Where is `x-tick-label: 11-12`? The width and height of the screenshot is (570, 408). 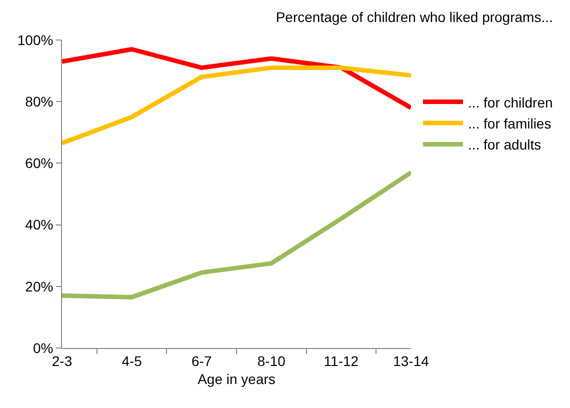
x-tick-label: 11-12 is located at coordinates (341, 360).